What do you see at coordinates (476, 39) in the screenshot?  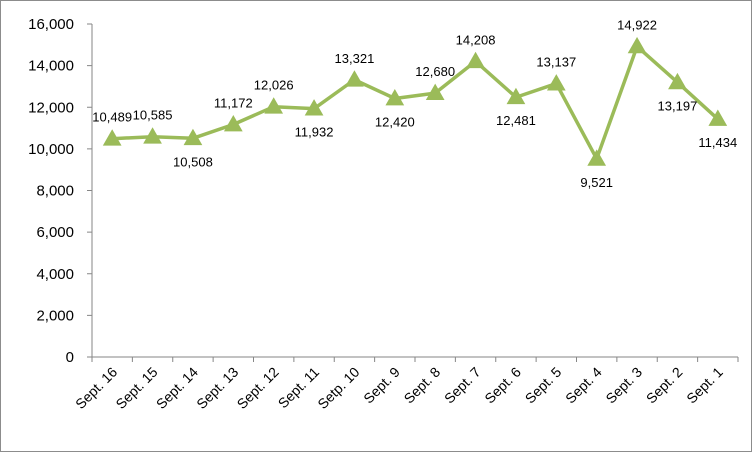 I see `data-label: 14,208` at bounding box center [476, 39].